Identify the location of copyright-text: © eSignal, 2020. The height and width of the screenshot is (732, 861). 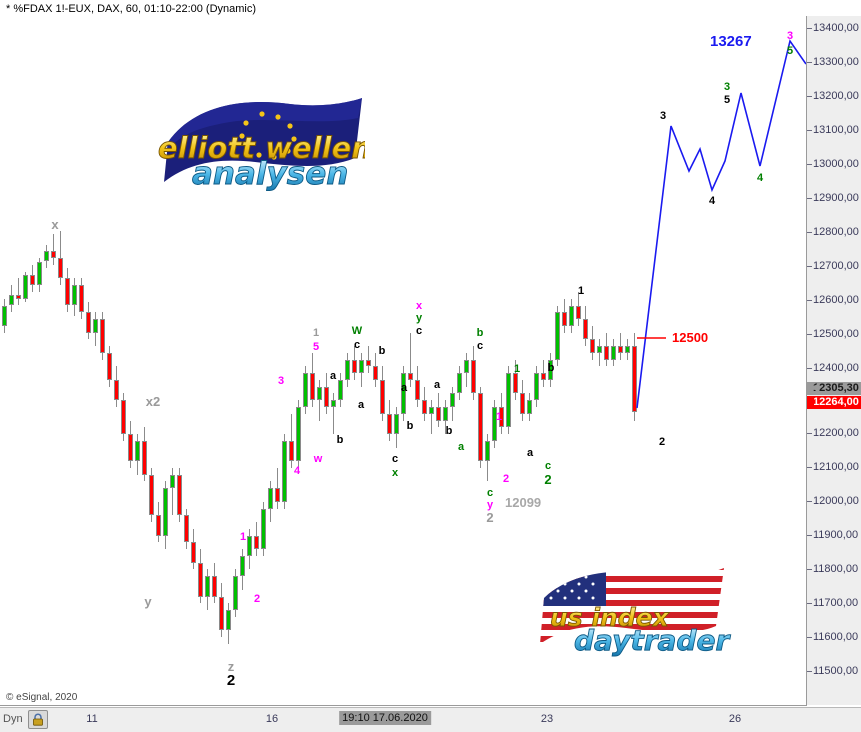
(42, 697).